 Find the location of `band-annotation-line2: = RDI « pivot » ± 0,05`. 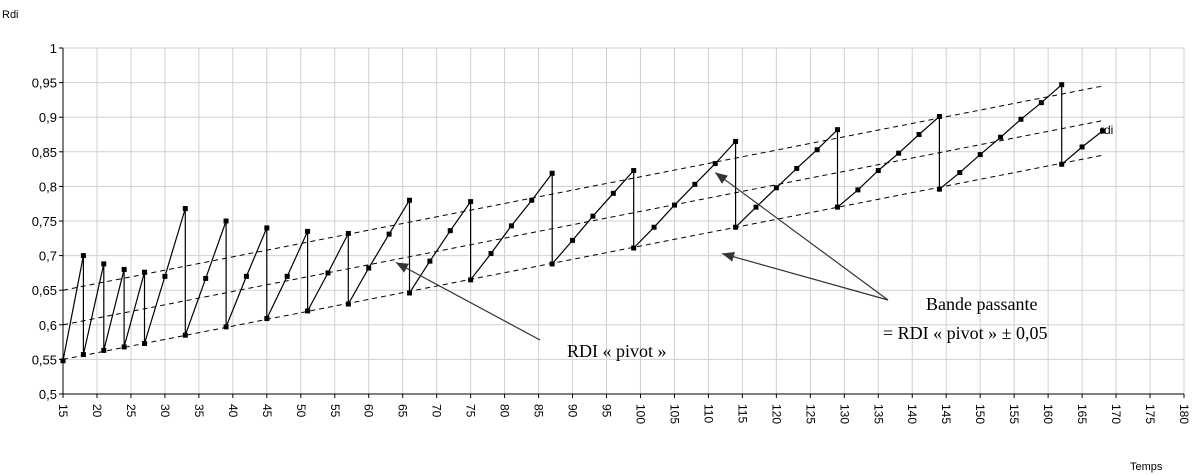

band-annotation-line2: = RDI « pivot » ± 0,05 is located at coordinates (965, 333).